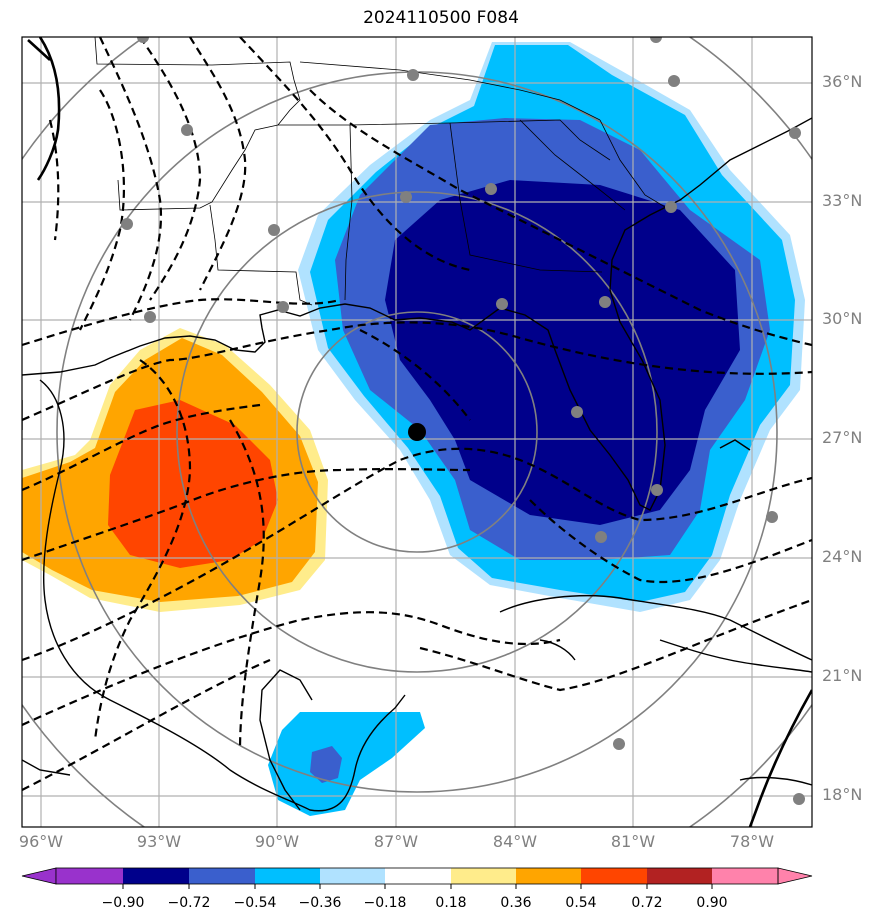 Image resolution: width=882 pixels, height=924 pixels. I want to click on lon-label-87w: 87°W, so click(396, 841).